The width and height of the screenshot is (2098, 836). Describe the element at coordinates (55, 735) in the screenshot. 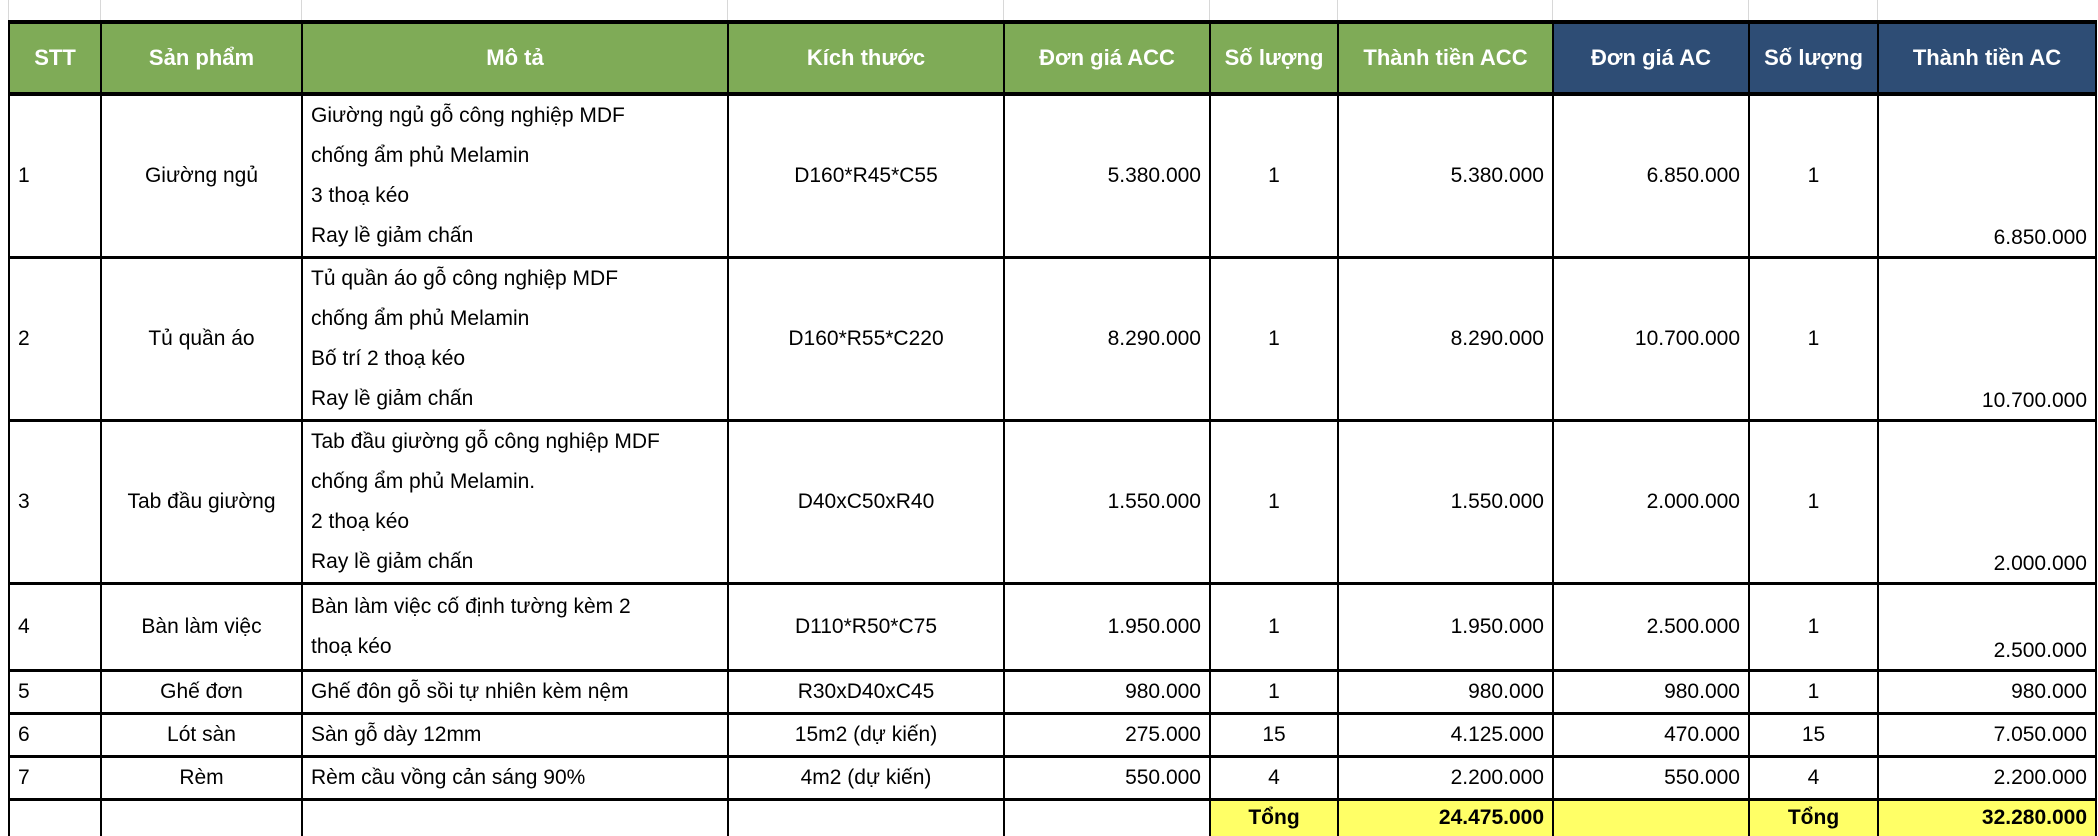

I see `cell-stt: 6` at that location.